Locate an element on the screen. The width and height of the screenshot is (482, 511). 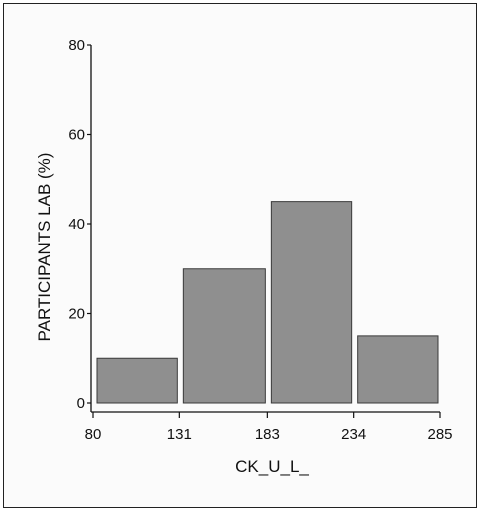
x-tick-label: 285 is located at coordinates (439, 434).